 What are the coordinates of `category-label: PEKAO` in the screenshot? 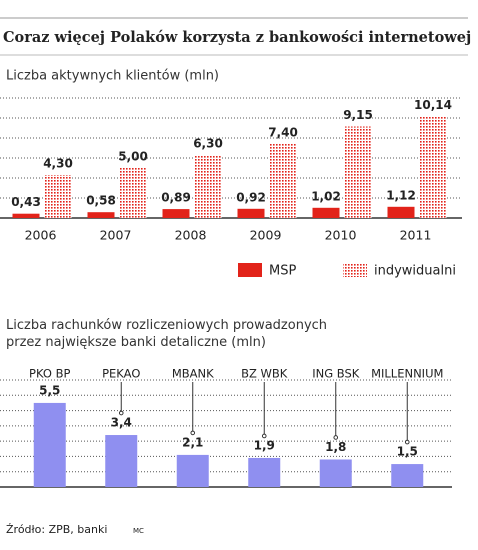 It's located at (121, 374).